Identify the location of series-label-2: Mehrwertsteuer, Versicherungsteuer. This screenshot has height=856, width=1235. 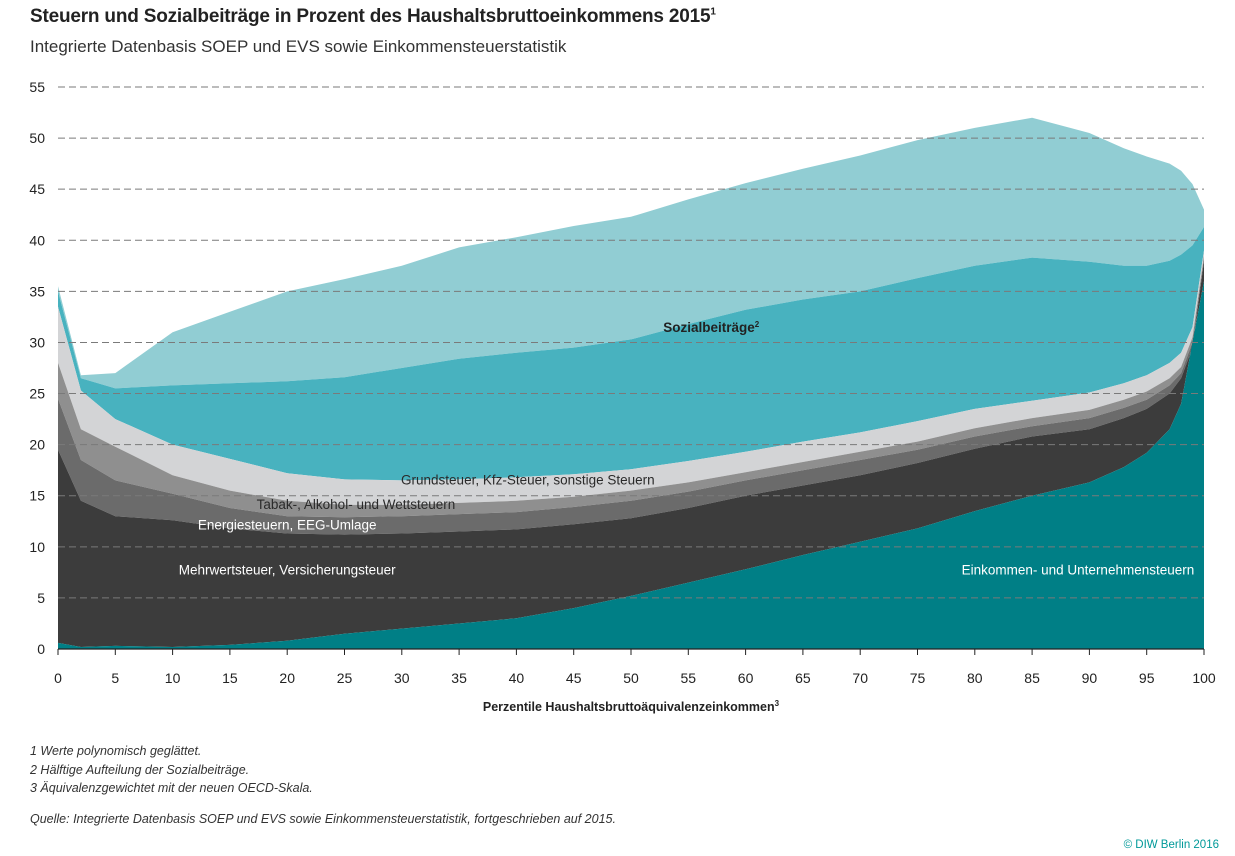
(287, 569).